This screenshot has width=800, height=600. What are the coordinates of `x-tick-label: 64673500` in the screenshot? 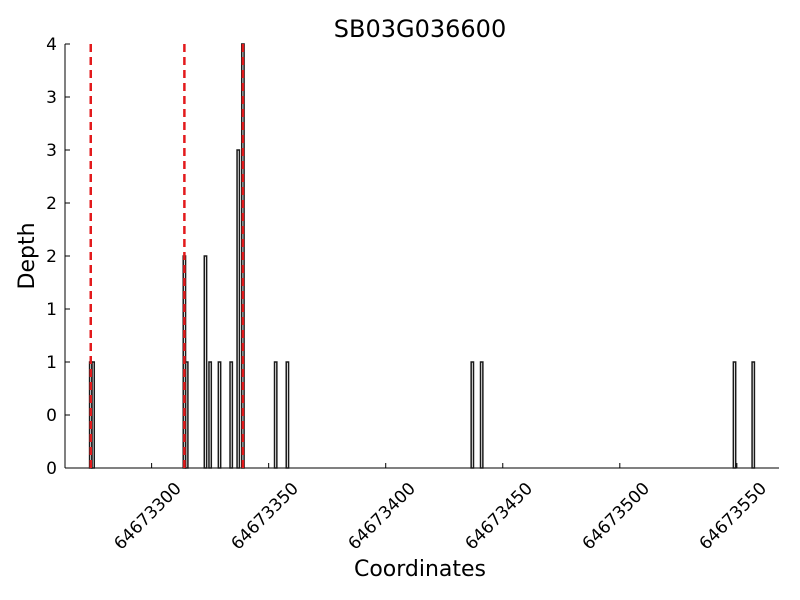 It's located at (616, 516).